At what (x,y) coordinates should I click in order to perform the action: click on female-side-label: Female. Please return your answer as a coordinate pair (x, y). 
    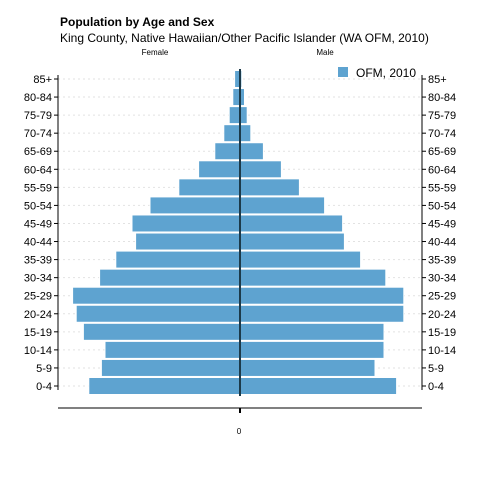
    Looking at the image, I should click on (155, 52).